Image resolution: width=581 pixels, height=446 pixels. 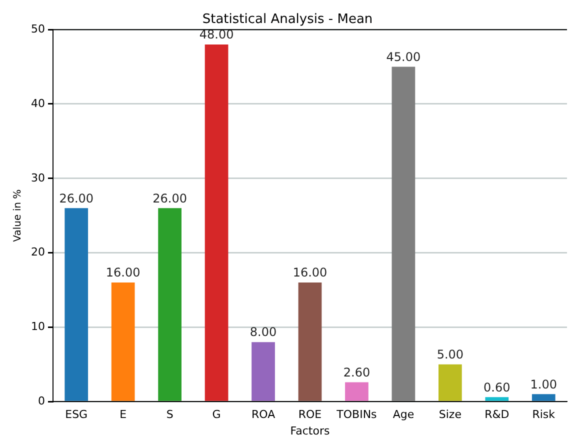 What do you see at coordinates (170, 415) in the screenshot?
I see `x-tick-label: S` at bounding box center [170, 415].